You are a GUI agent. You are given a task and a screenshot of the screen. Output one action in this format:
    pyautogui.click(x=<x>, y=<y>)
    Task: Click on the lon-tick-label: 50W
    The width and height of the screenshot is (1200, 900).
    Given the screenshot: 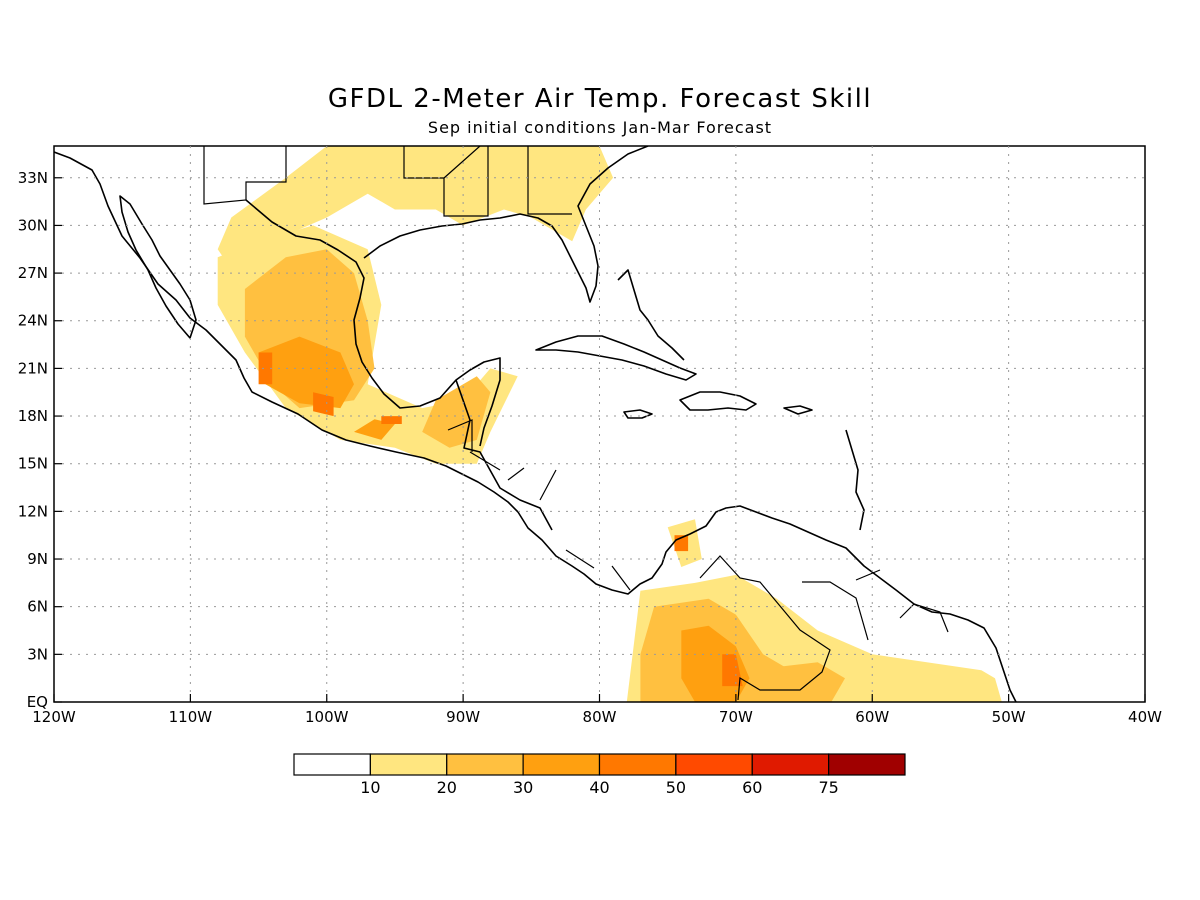 What is the action you would take?
    pyautogui.click(x=1009, y=717)
    